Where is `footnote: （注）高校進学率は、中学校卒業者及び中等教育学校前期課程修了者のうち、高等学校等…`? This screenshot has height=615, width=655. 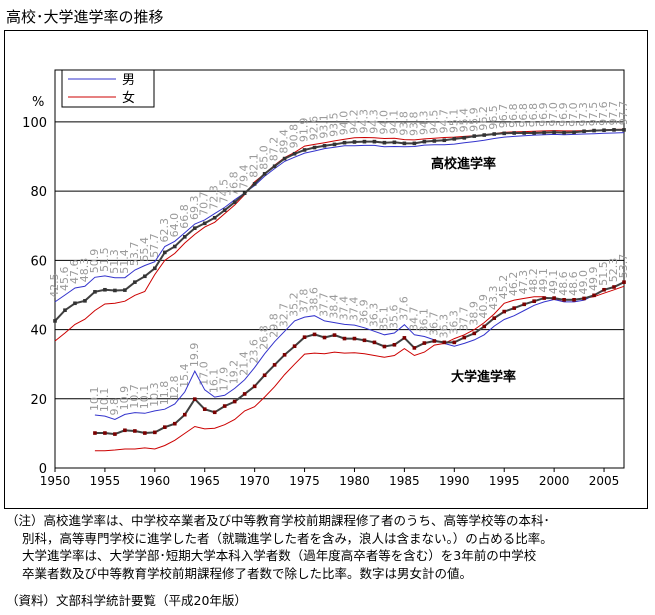 footnote: （注）高校進学率は、中学校卒業者及び中等教育学校前期課程修了者のうち、高等学校等… is located at coordinates (326, 547).